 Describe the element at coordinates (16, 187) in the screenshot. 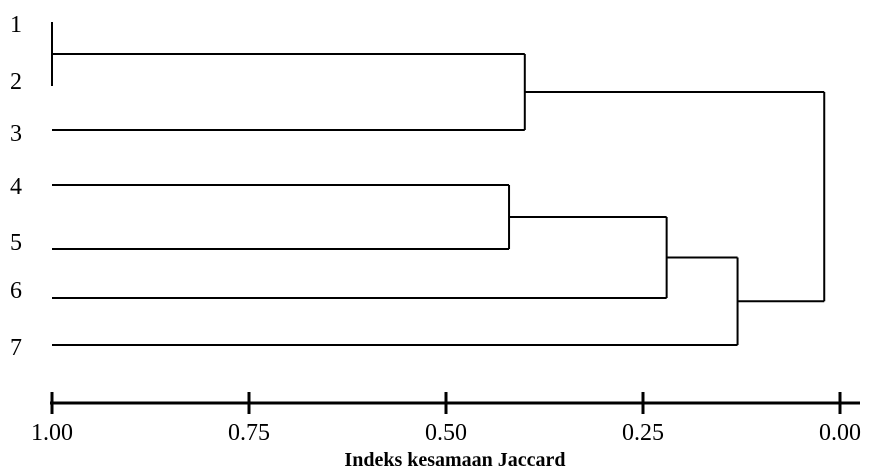

I see `leaf-label-4: 4` at that location.